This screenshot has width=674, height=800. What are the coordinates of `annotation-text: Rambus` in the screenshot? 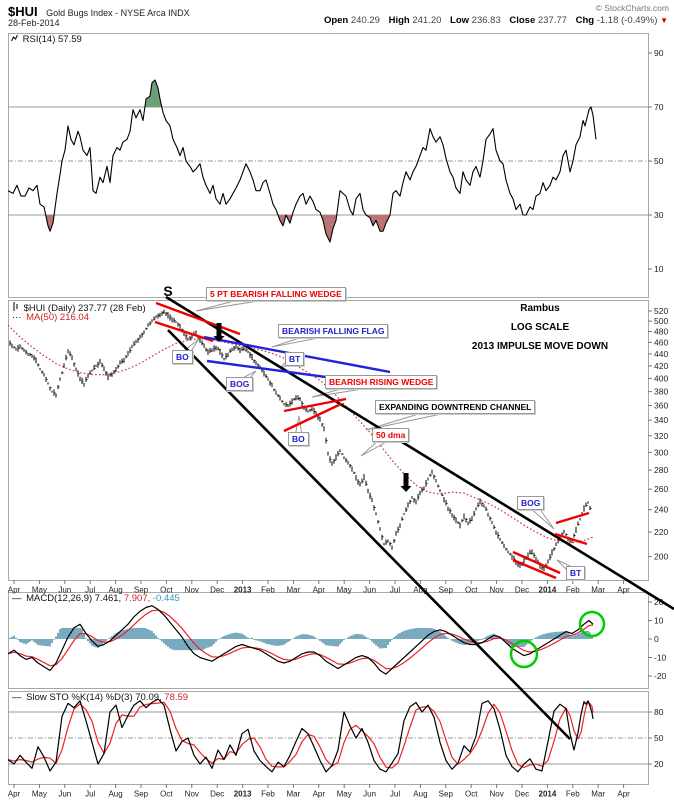 It's located at (540, 308).